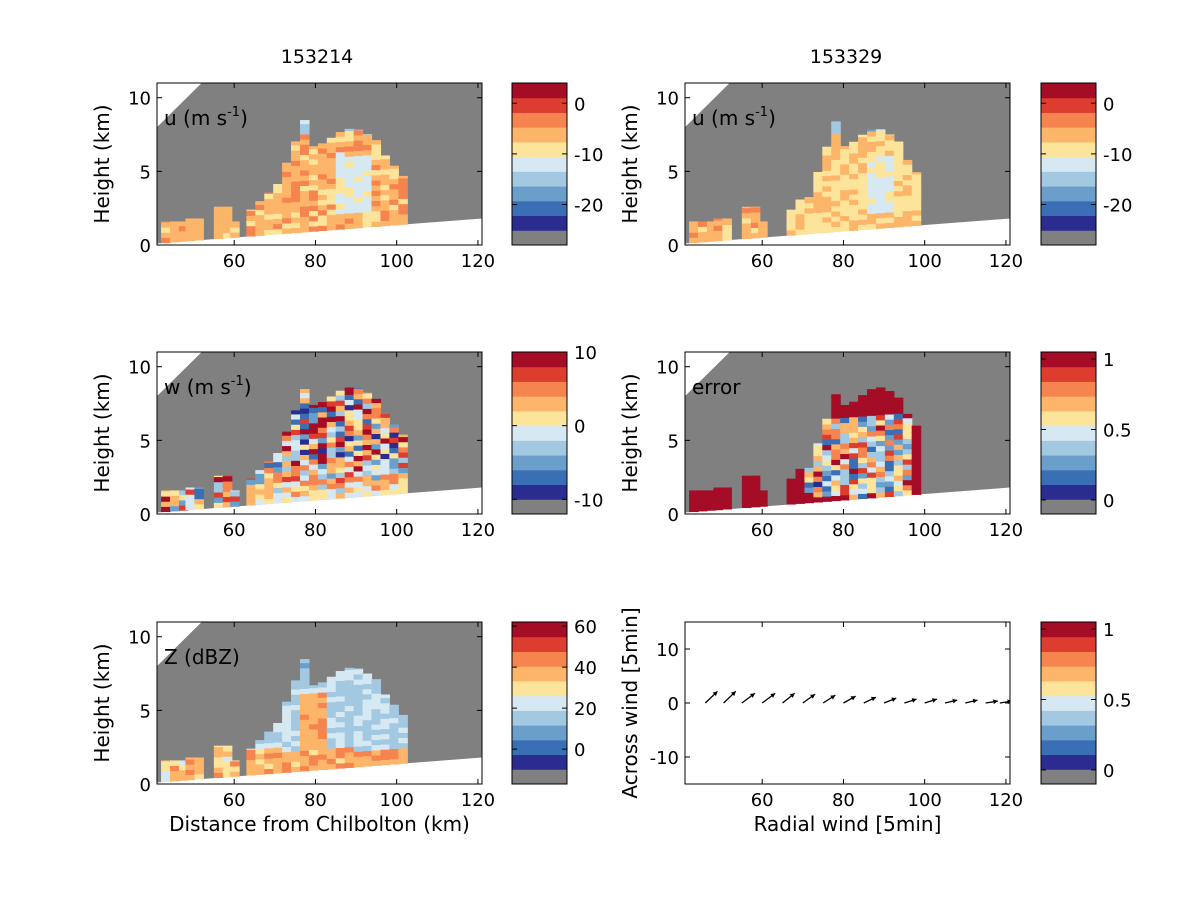  Describe the element at coordinates (557, 429) in the screenshot. I see `colorbar: 10 0 -10` at that location.